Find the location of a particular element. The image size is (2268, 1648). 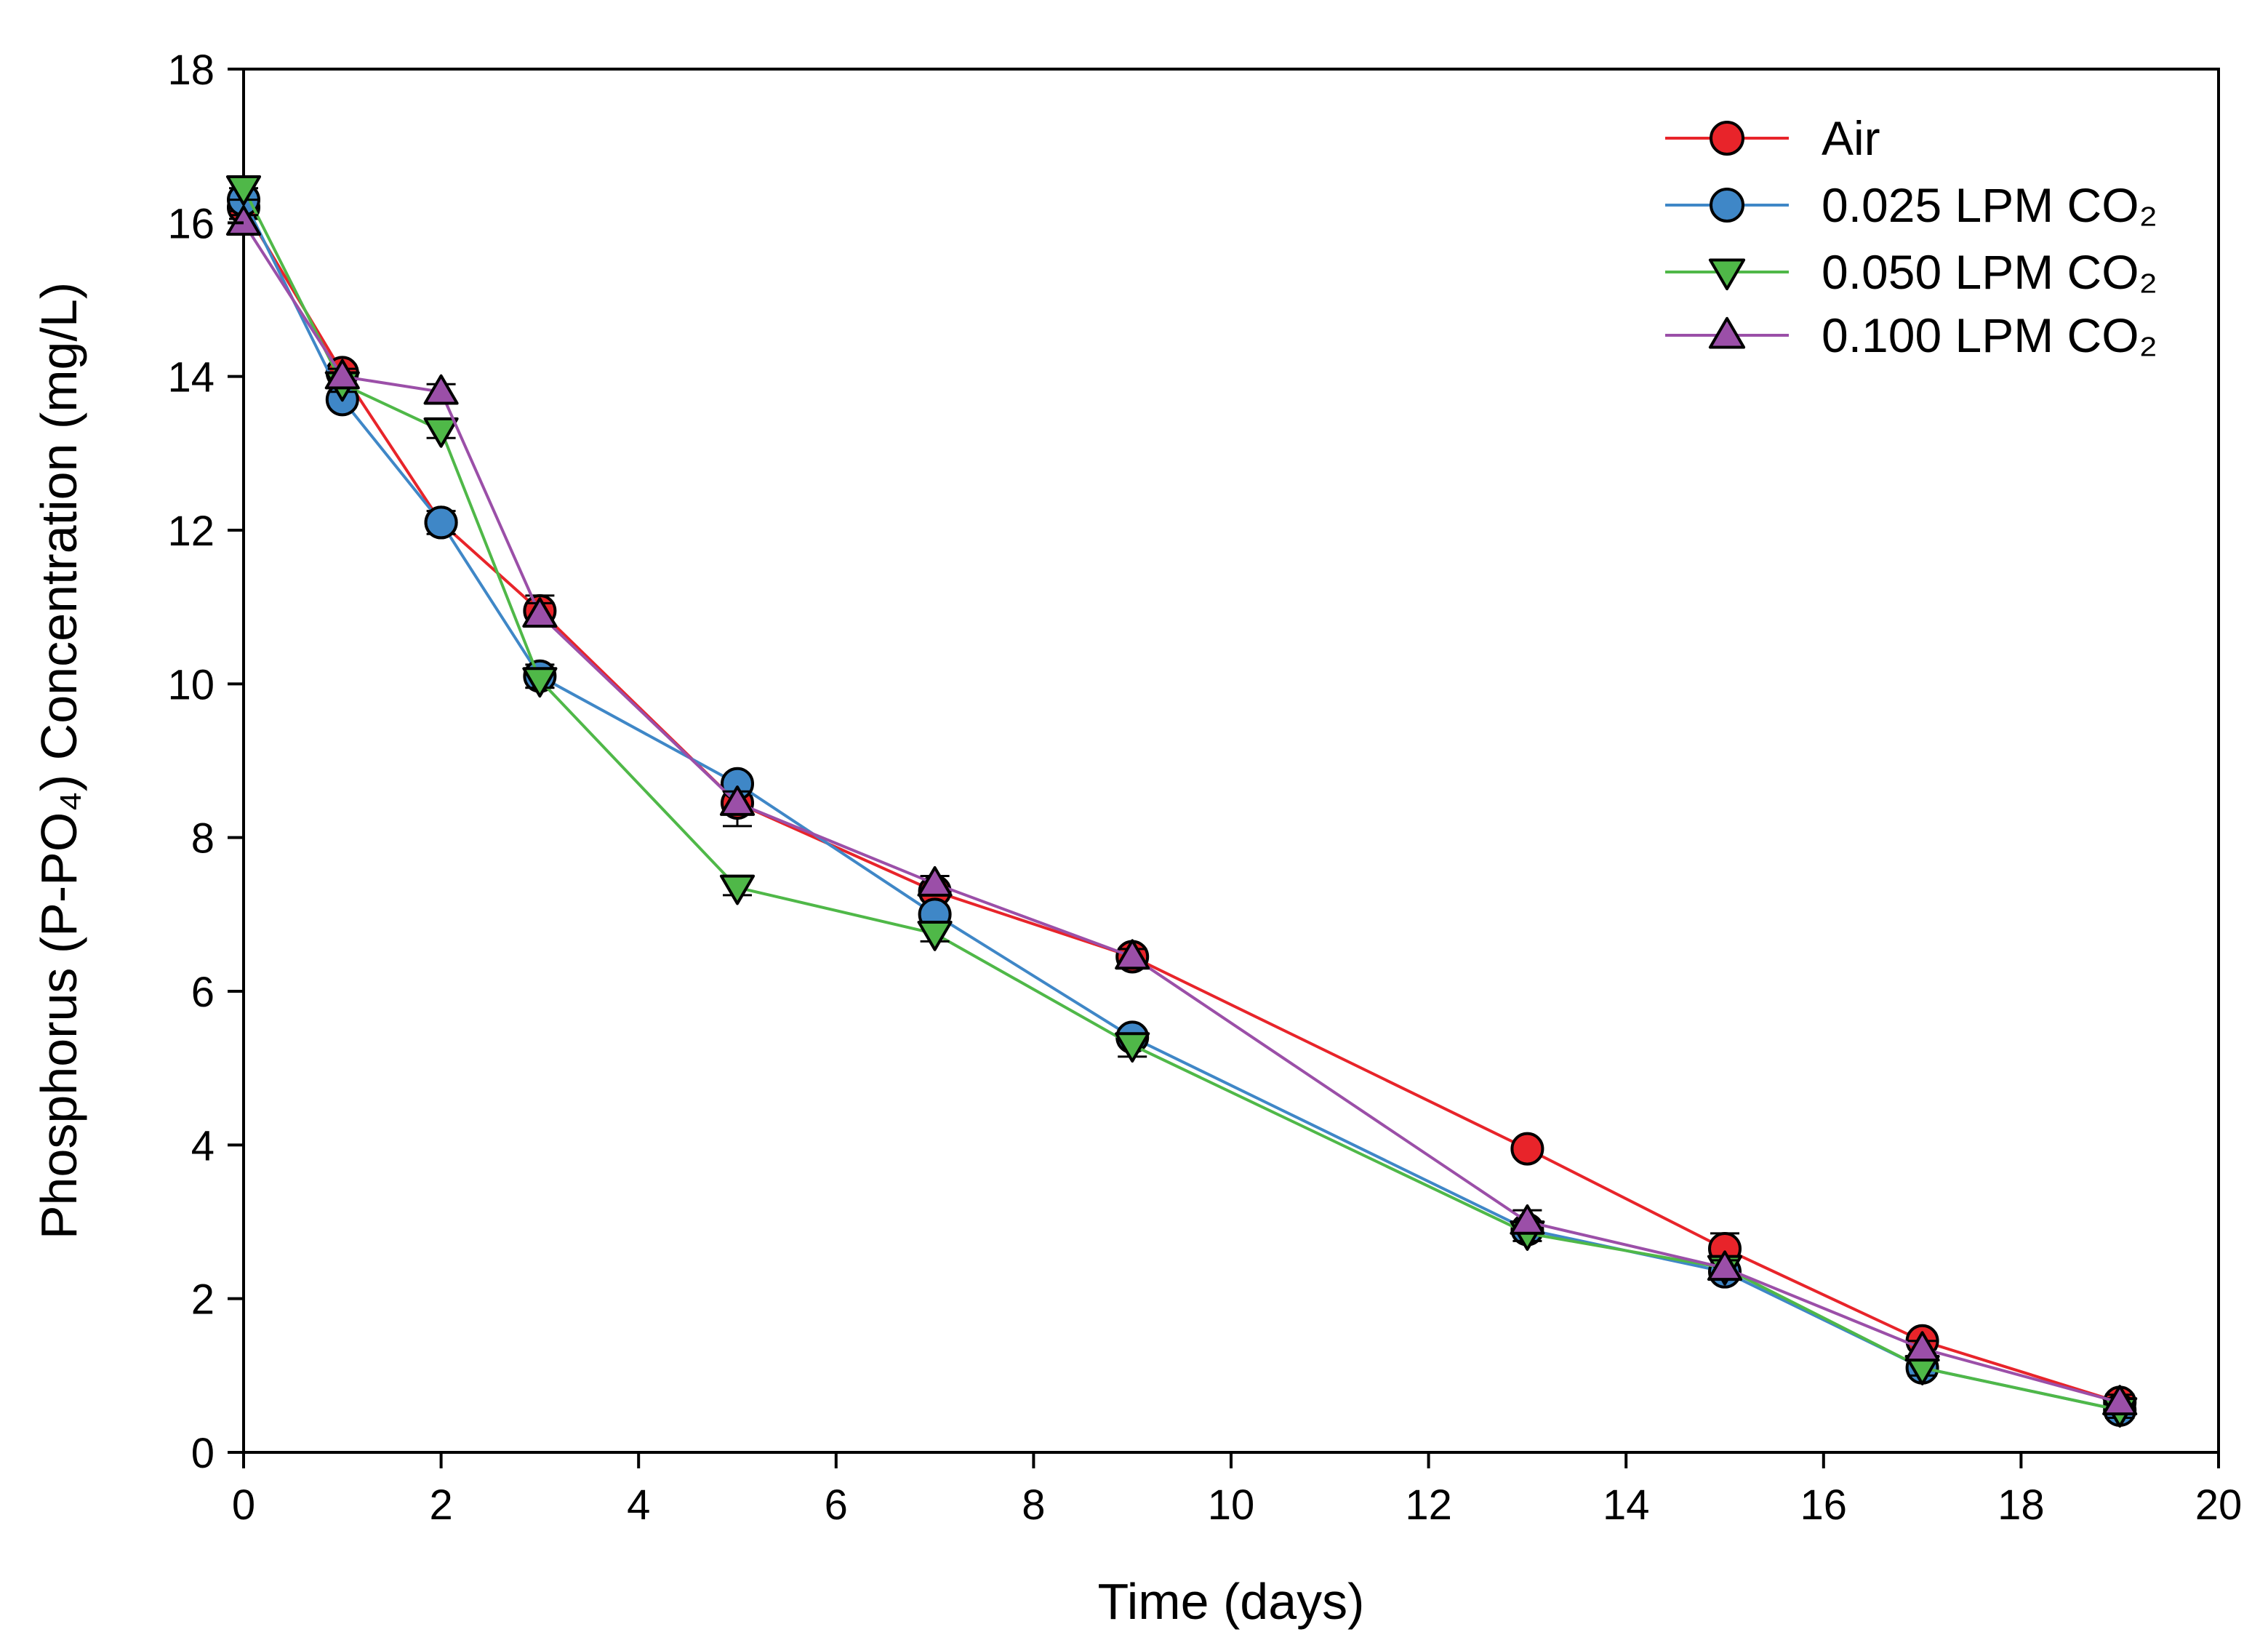

x-axis-title: Time (days) is located at coordinates (1231, 1601).